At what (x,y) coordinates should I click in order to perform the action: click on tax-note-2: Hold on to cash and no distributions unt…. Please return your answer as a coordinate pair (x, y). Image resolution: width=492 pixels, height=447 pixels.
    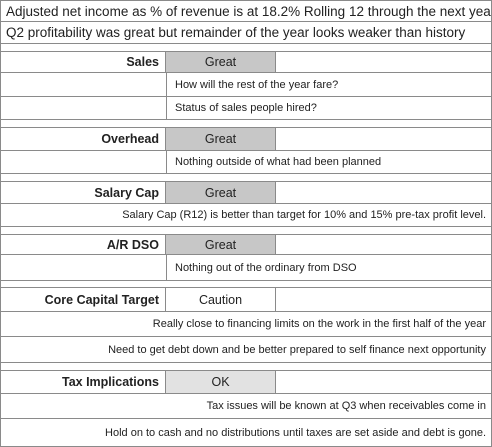
    Looking at the image, I should click on (295, 432).